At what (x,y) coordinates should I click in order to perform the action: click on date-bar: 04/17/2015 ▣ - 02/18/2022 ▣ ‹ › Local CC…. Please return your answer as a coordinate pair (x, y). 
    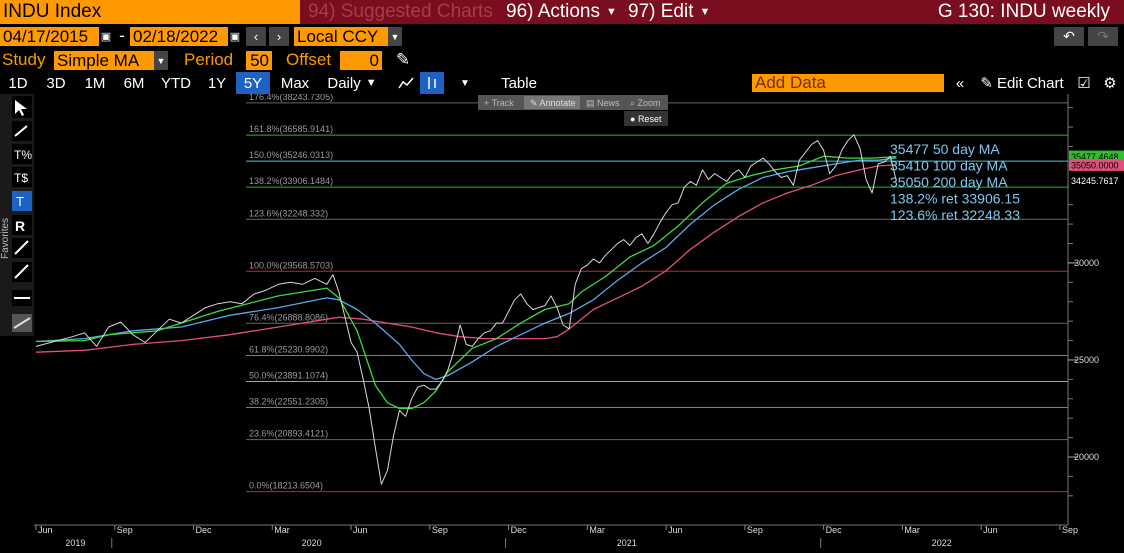
    Looking at the image, I should click on (562, 36).